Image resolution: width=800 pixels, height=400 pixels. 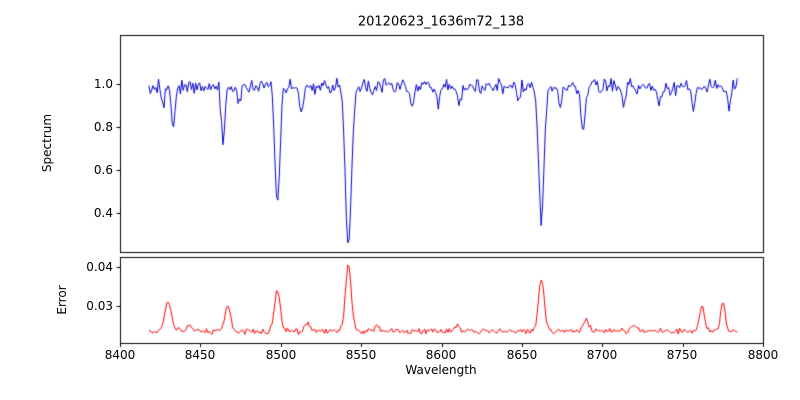 What do you see at coordinates (682, 355) in the screenshot?
I see `x-tick-label: 8750` at bounding box center [682, 355].